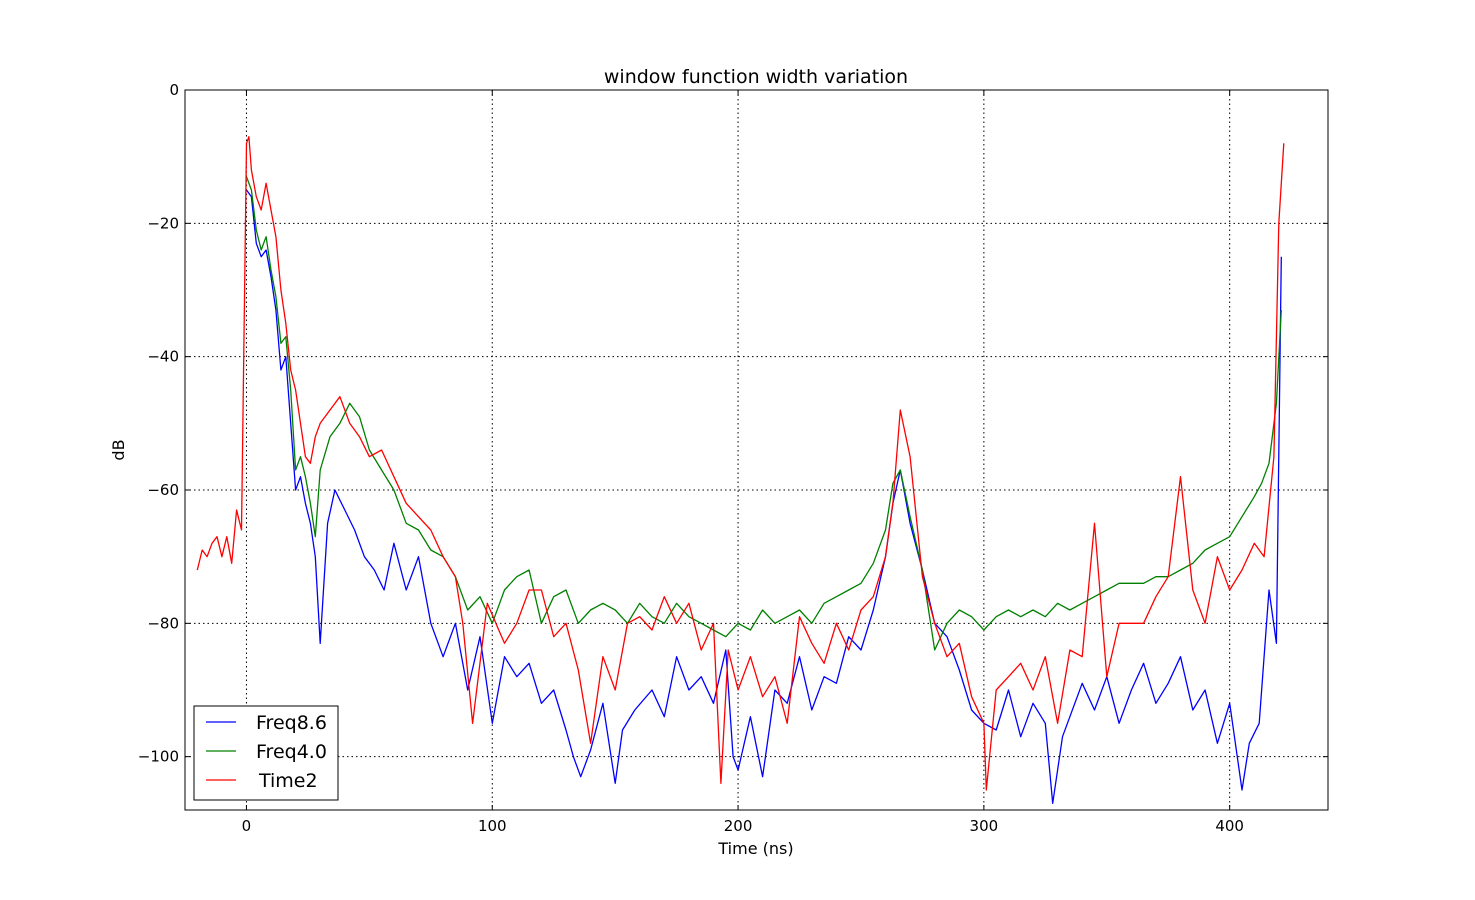 This screenshot has width=1475, height=900. Describe the element at coordinates (163, 490) in the screenshot. I see `y-tick-label: −60` at that location.